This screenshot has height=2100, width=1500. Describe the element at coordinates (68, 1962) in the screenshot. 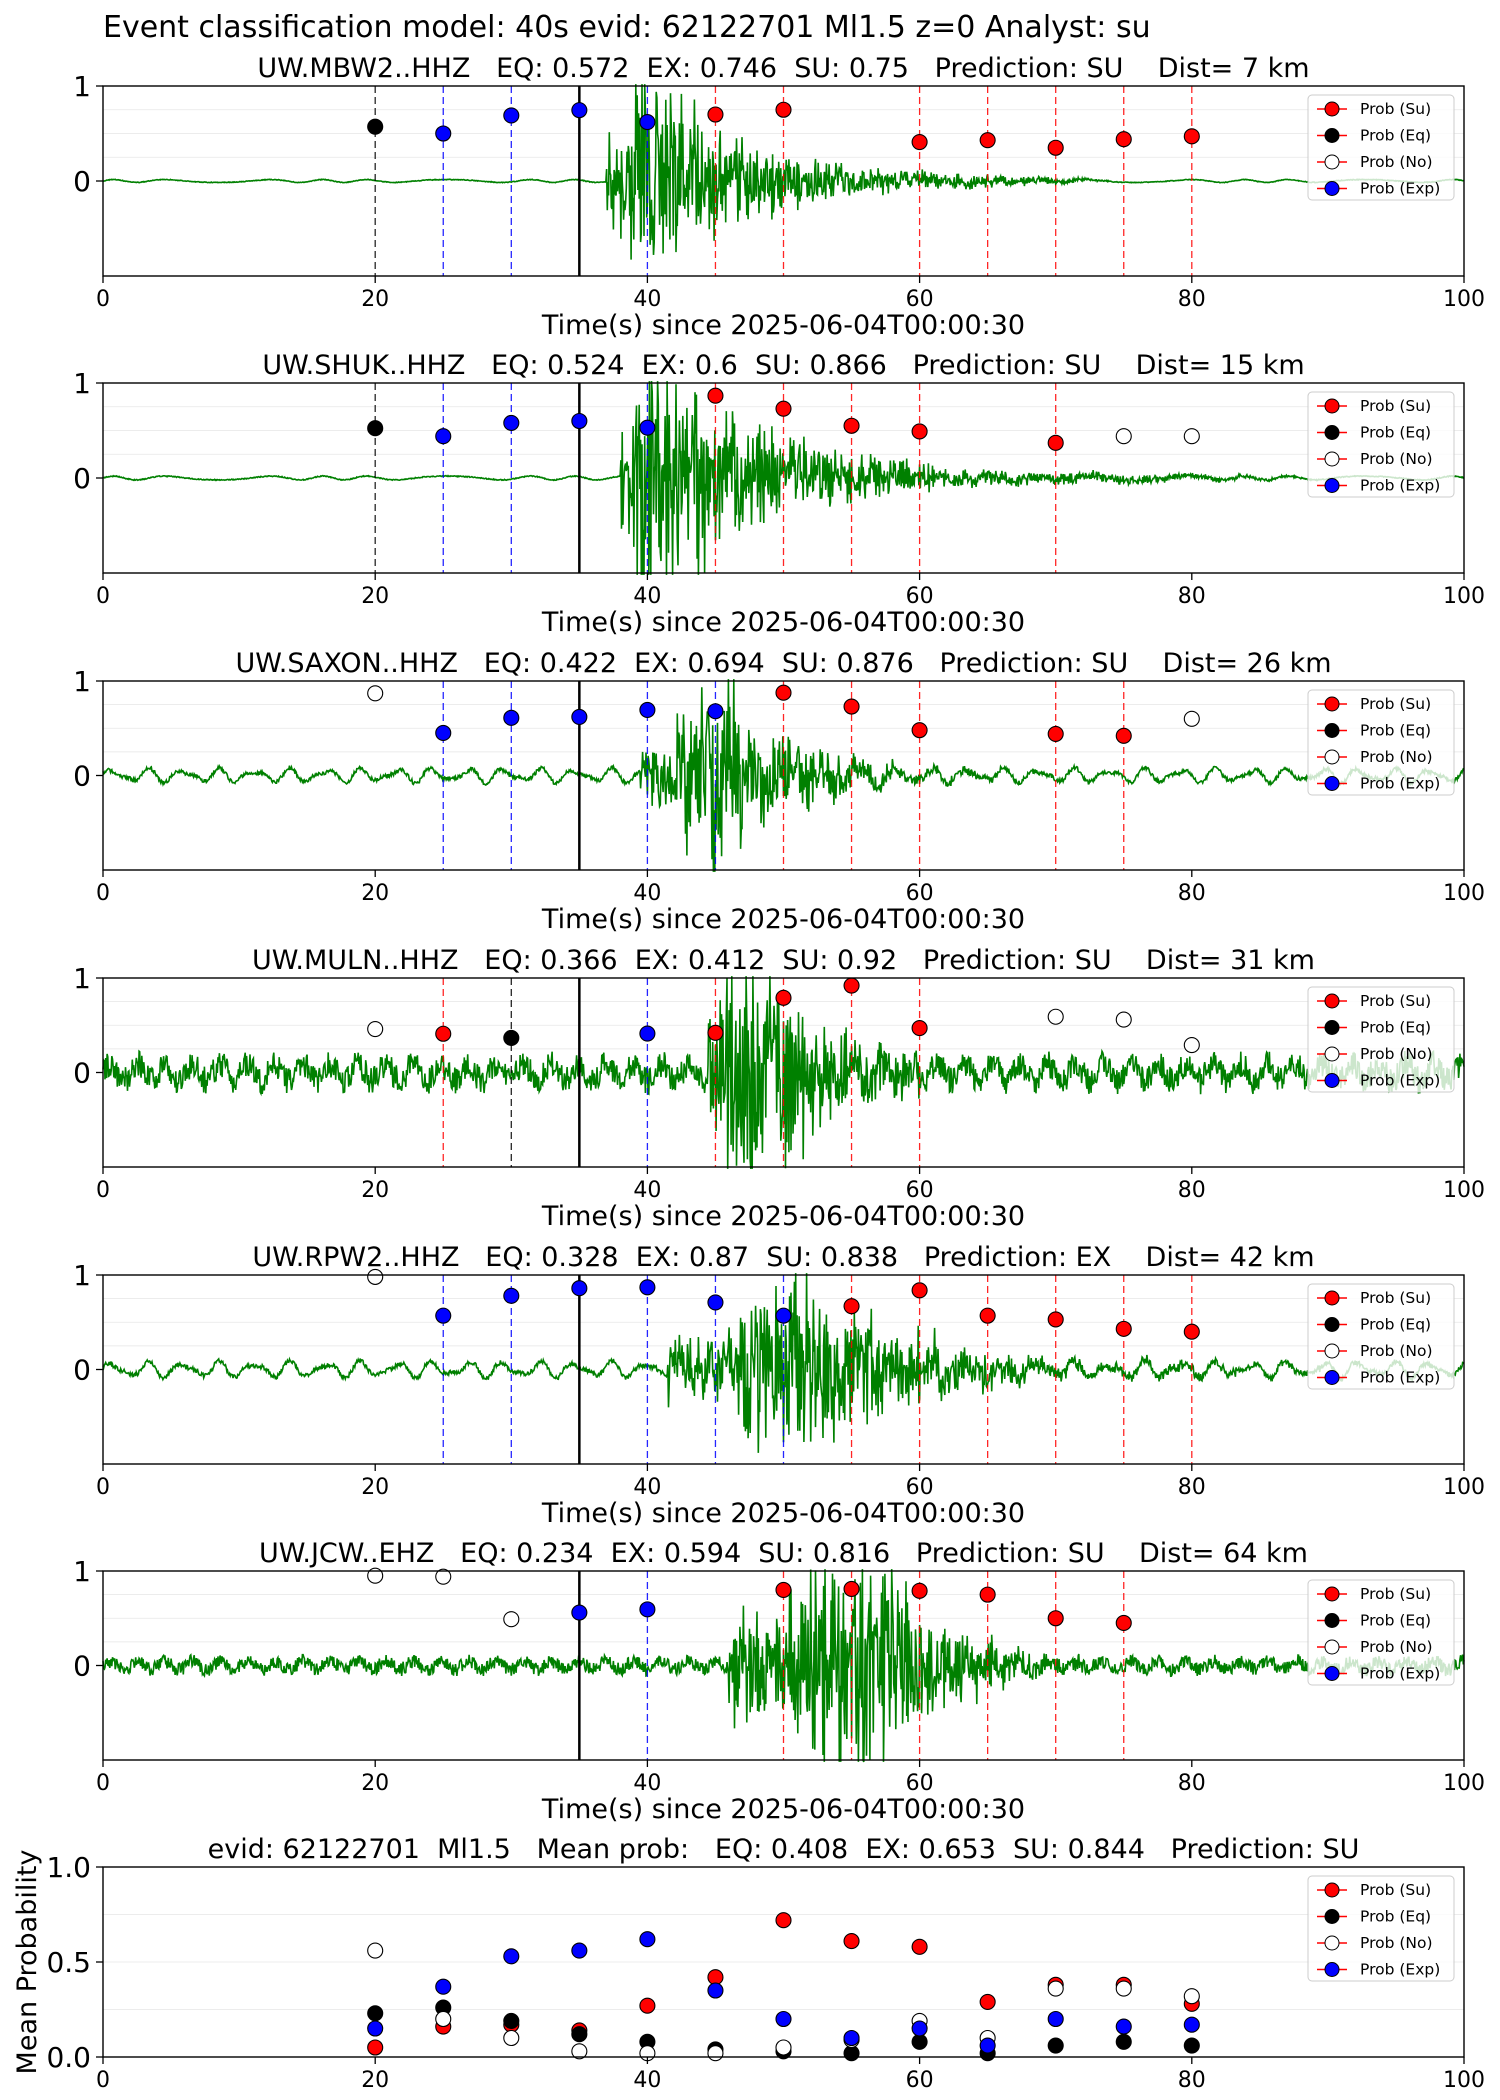

I see `y-tick-label: 0.5` at that location.